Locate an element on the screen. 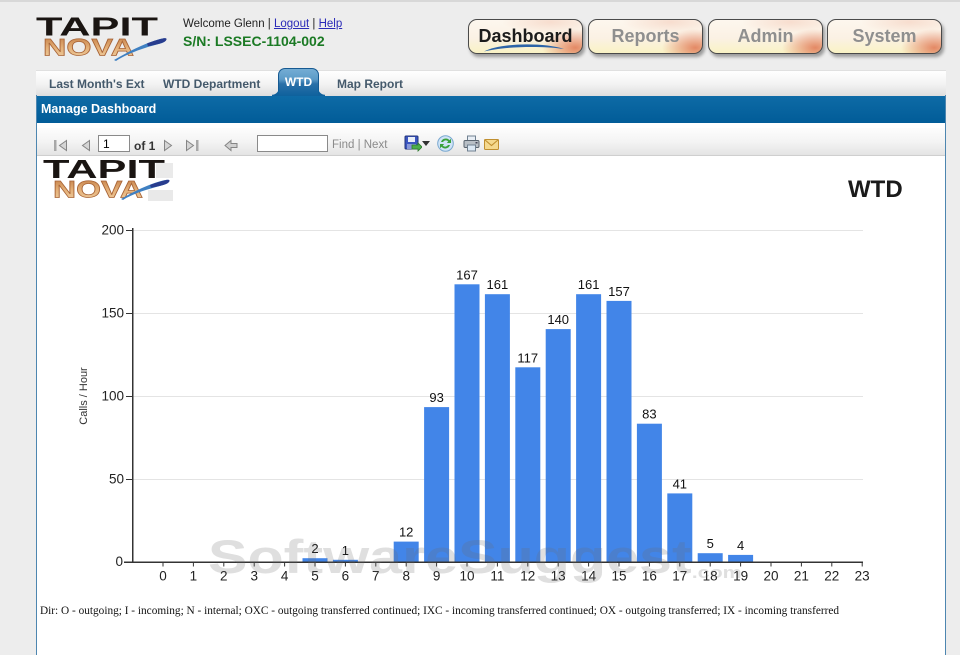 Image resolution: width=960 pixels, height=655 pixels. svg-text: 15 is located at coordinates (618, 576).